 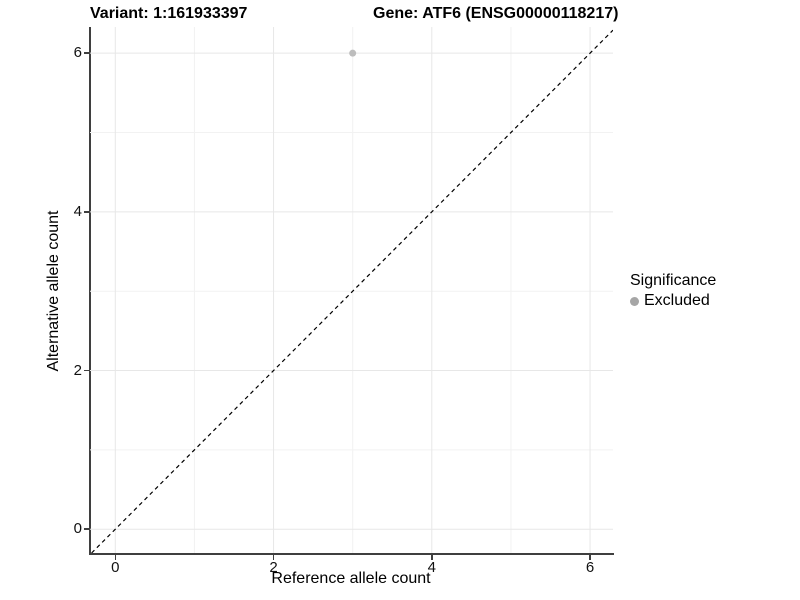 I want to click on y-axis-title: Alternative allele count, so click(x=53, y=291).